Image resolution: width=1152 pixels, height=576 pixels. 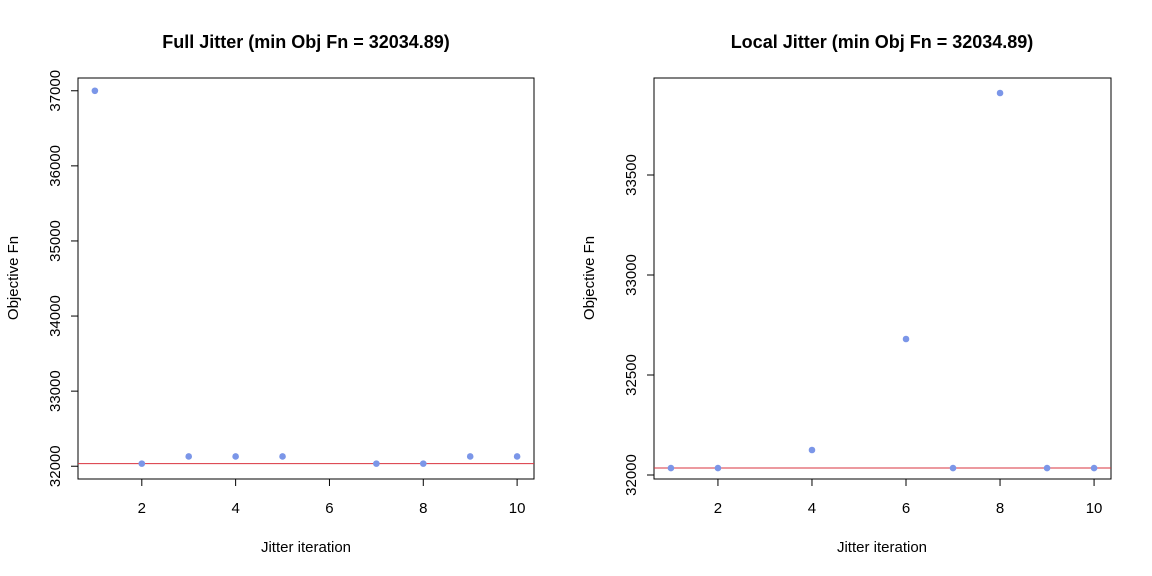 I want to click on y-axis: 32000 32500 33000 33500, so click(x=639, y=325).